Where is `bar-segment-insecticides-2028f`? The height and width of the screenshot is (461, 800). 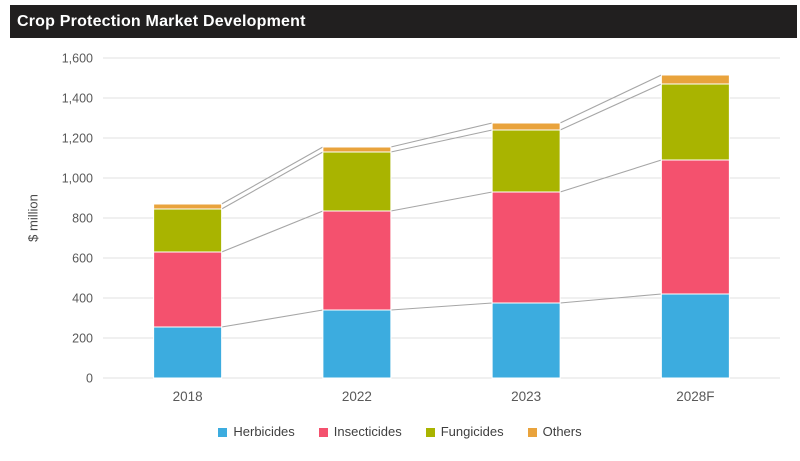 bar-segment-insecticides-2028f is located at coordinates (695, 227).